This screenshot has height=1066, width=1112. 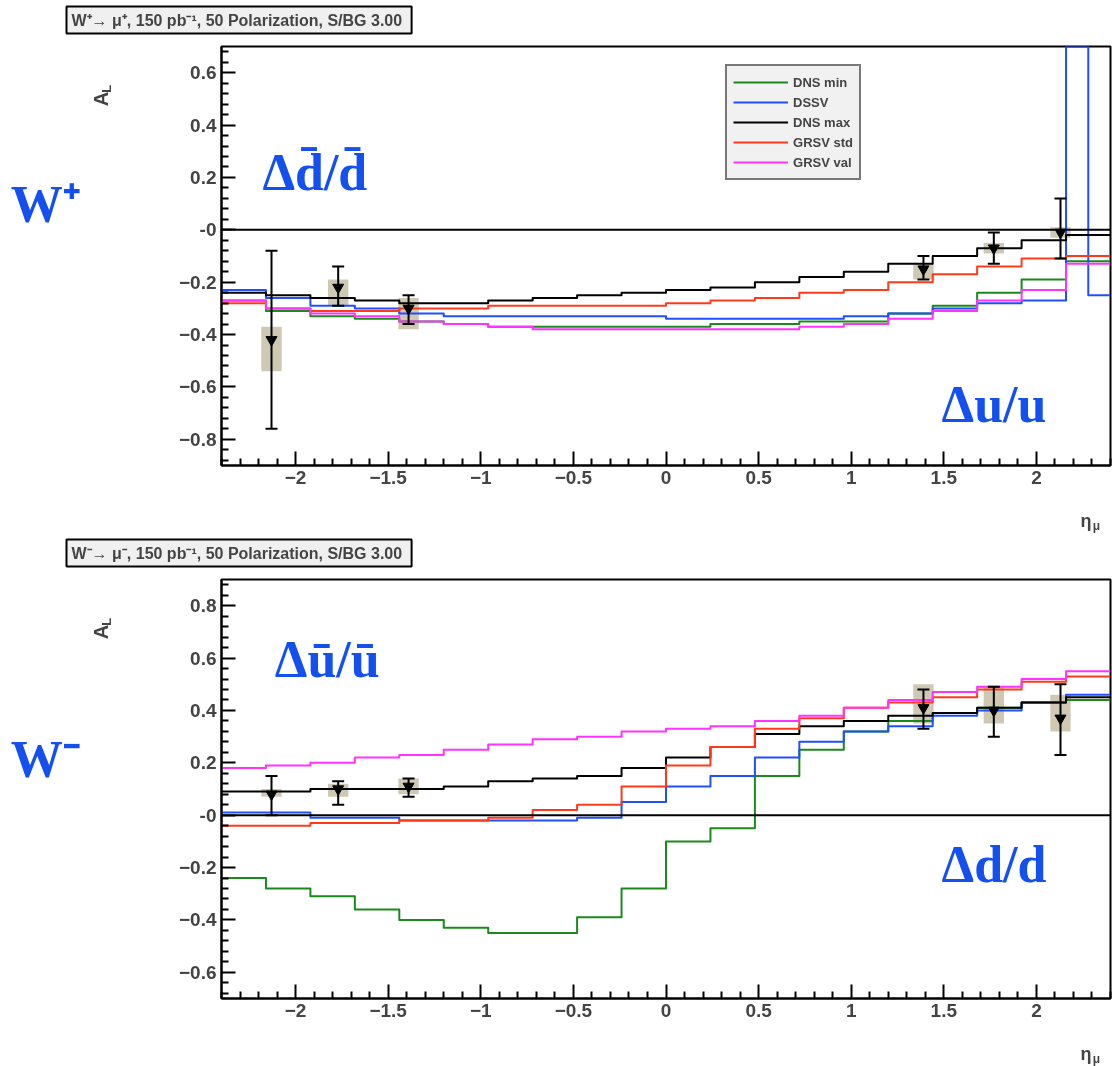 What do you see at coordinates (203, 606) in the screenshot?
I see `y-tick-label: 0.8` at bounding box center [203, 606].